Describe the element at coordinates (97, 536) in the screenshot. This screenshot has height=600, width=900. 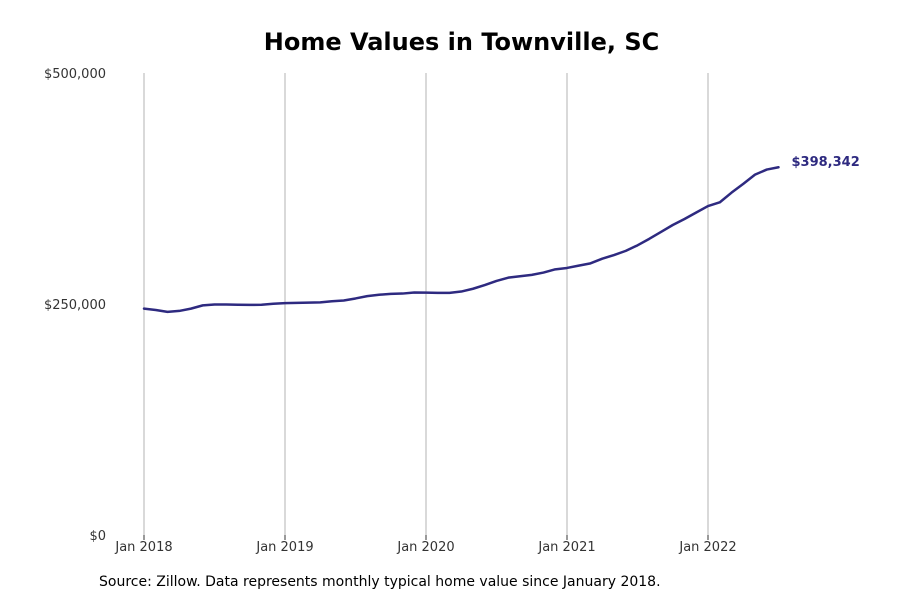
I see `y-tick-label-0: $0` at that location.